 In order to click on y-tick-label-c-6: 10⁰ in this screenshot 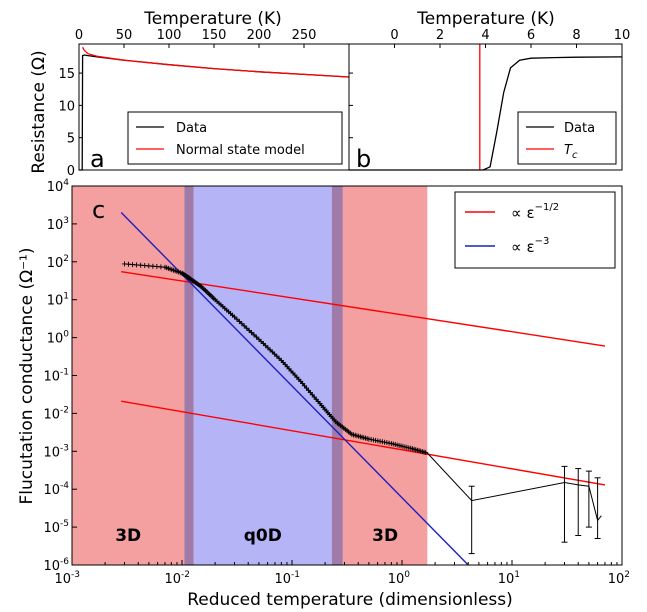, I will do `click(58, 338)`.